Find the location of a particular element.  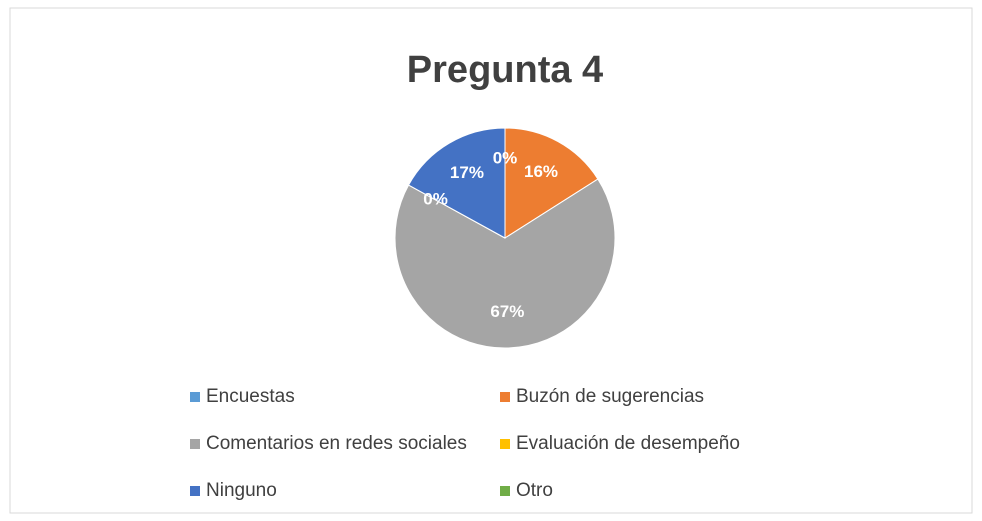

data-label: 16% is located at coordinates (541, 171).